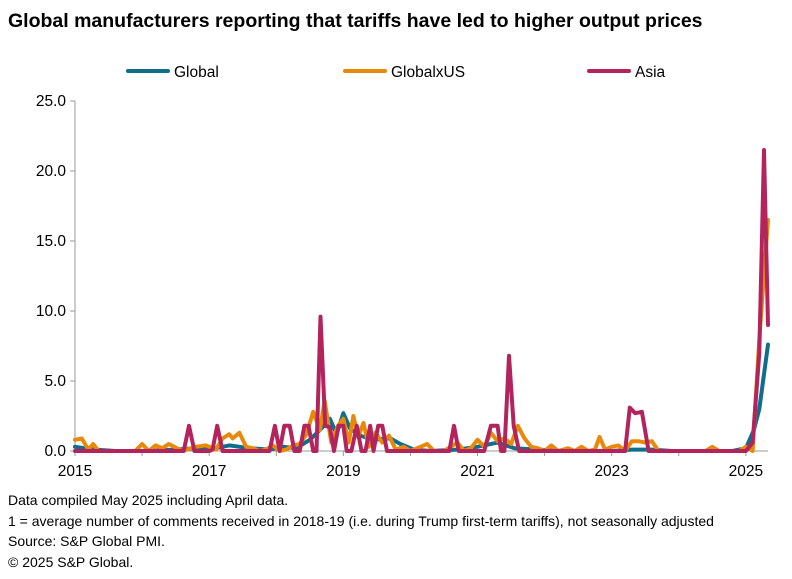  Describe the element at coordinates (55, 381) in the screenshot. I see `y-tick-label: 5.0` at that location.